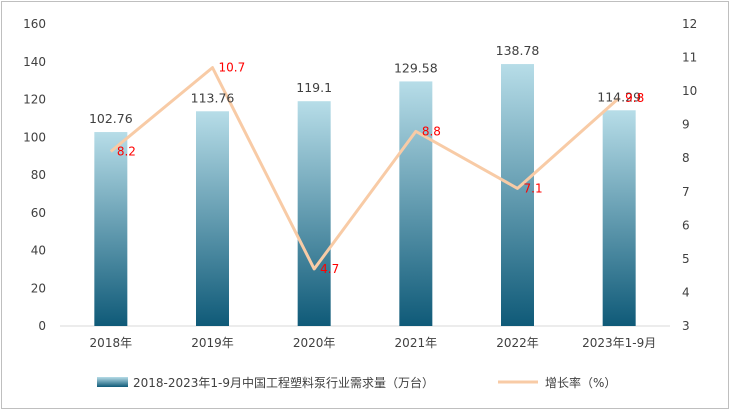 This screenshot has width=732, height=414. I want to click on y-left-tick-label: 0, so click(42, 326).